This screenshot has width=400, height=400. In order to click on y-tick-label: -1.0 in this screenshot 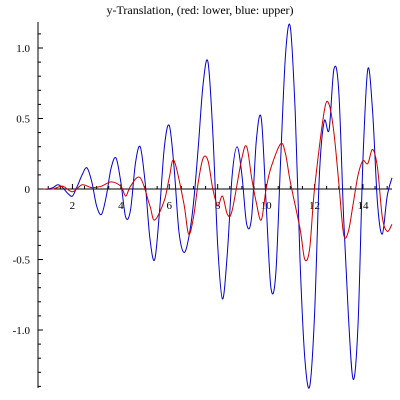, I will do `click(22, 331)`.